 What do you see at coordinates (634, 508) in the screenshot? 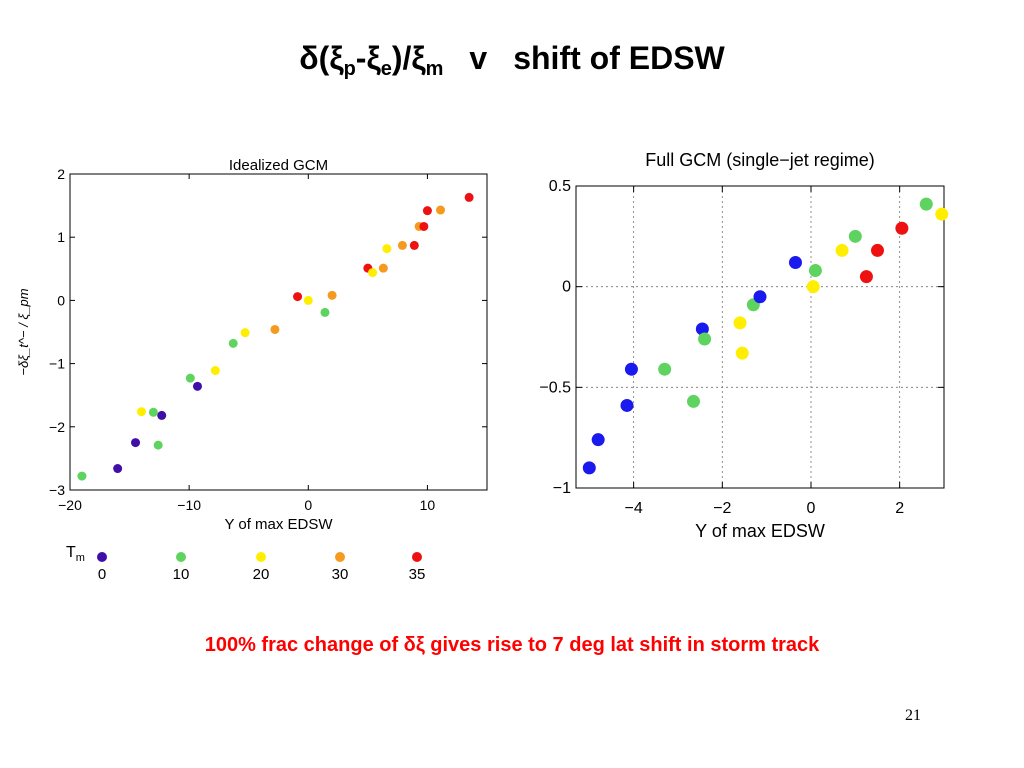
I see `chart-1-xtick-label-0: −4` at bounding box center [634, 508].